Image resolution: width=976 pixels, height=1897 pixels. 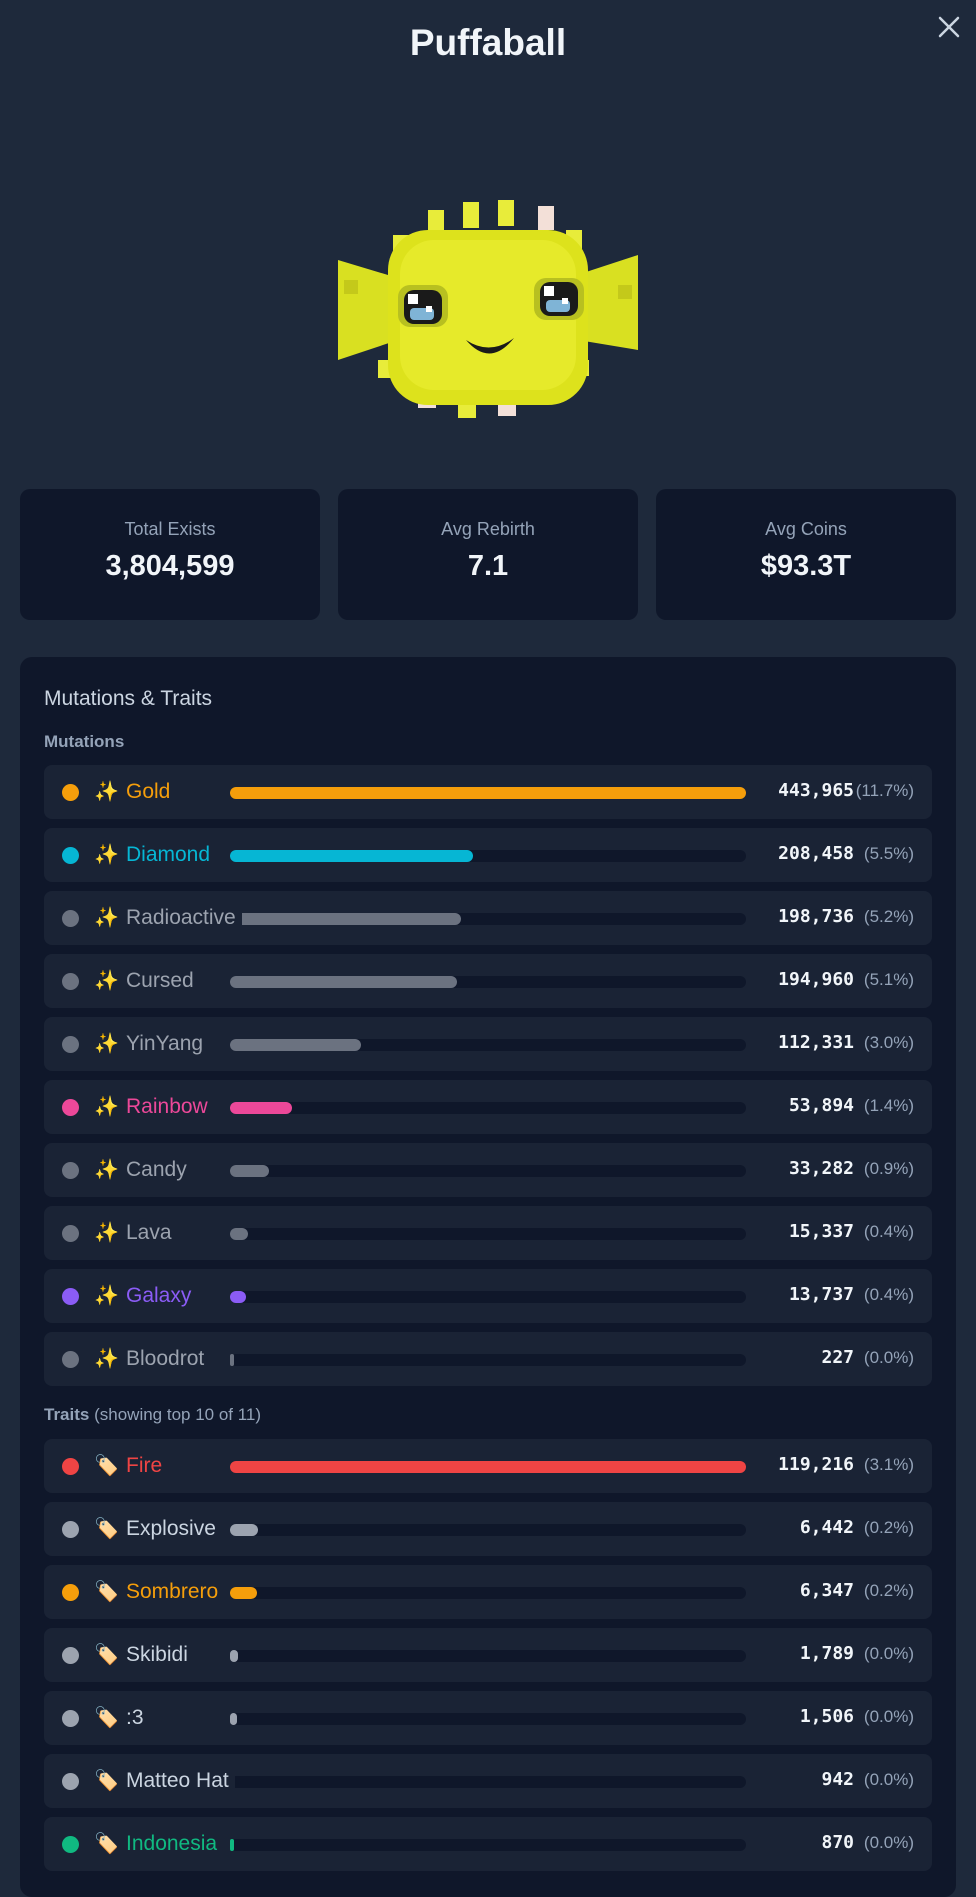 What do you see at coordinates (888, 916) in the screenshot?
I see `mutation-percent: (5.2%)` at bounding box center [888, 916].